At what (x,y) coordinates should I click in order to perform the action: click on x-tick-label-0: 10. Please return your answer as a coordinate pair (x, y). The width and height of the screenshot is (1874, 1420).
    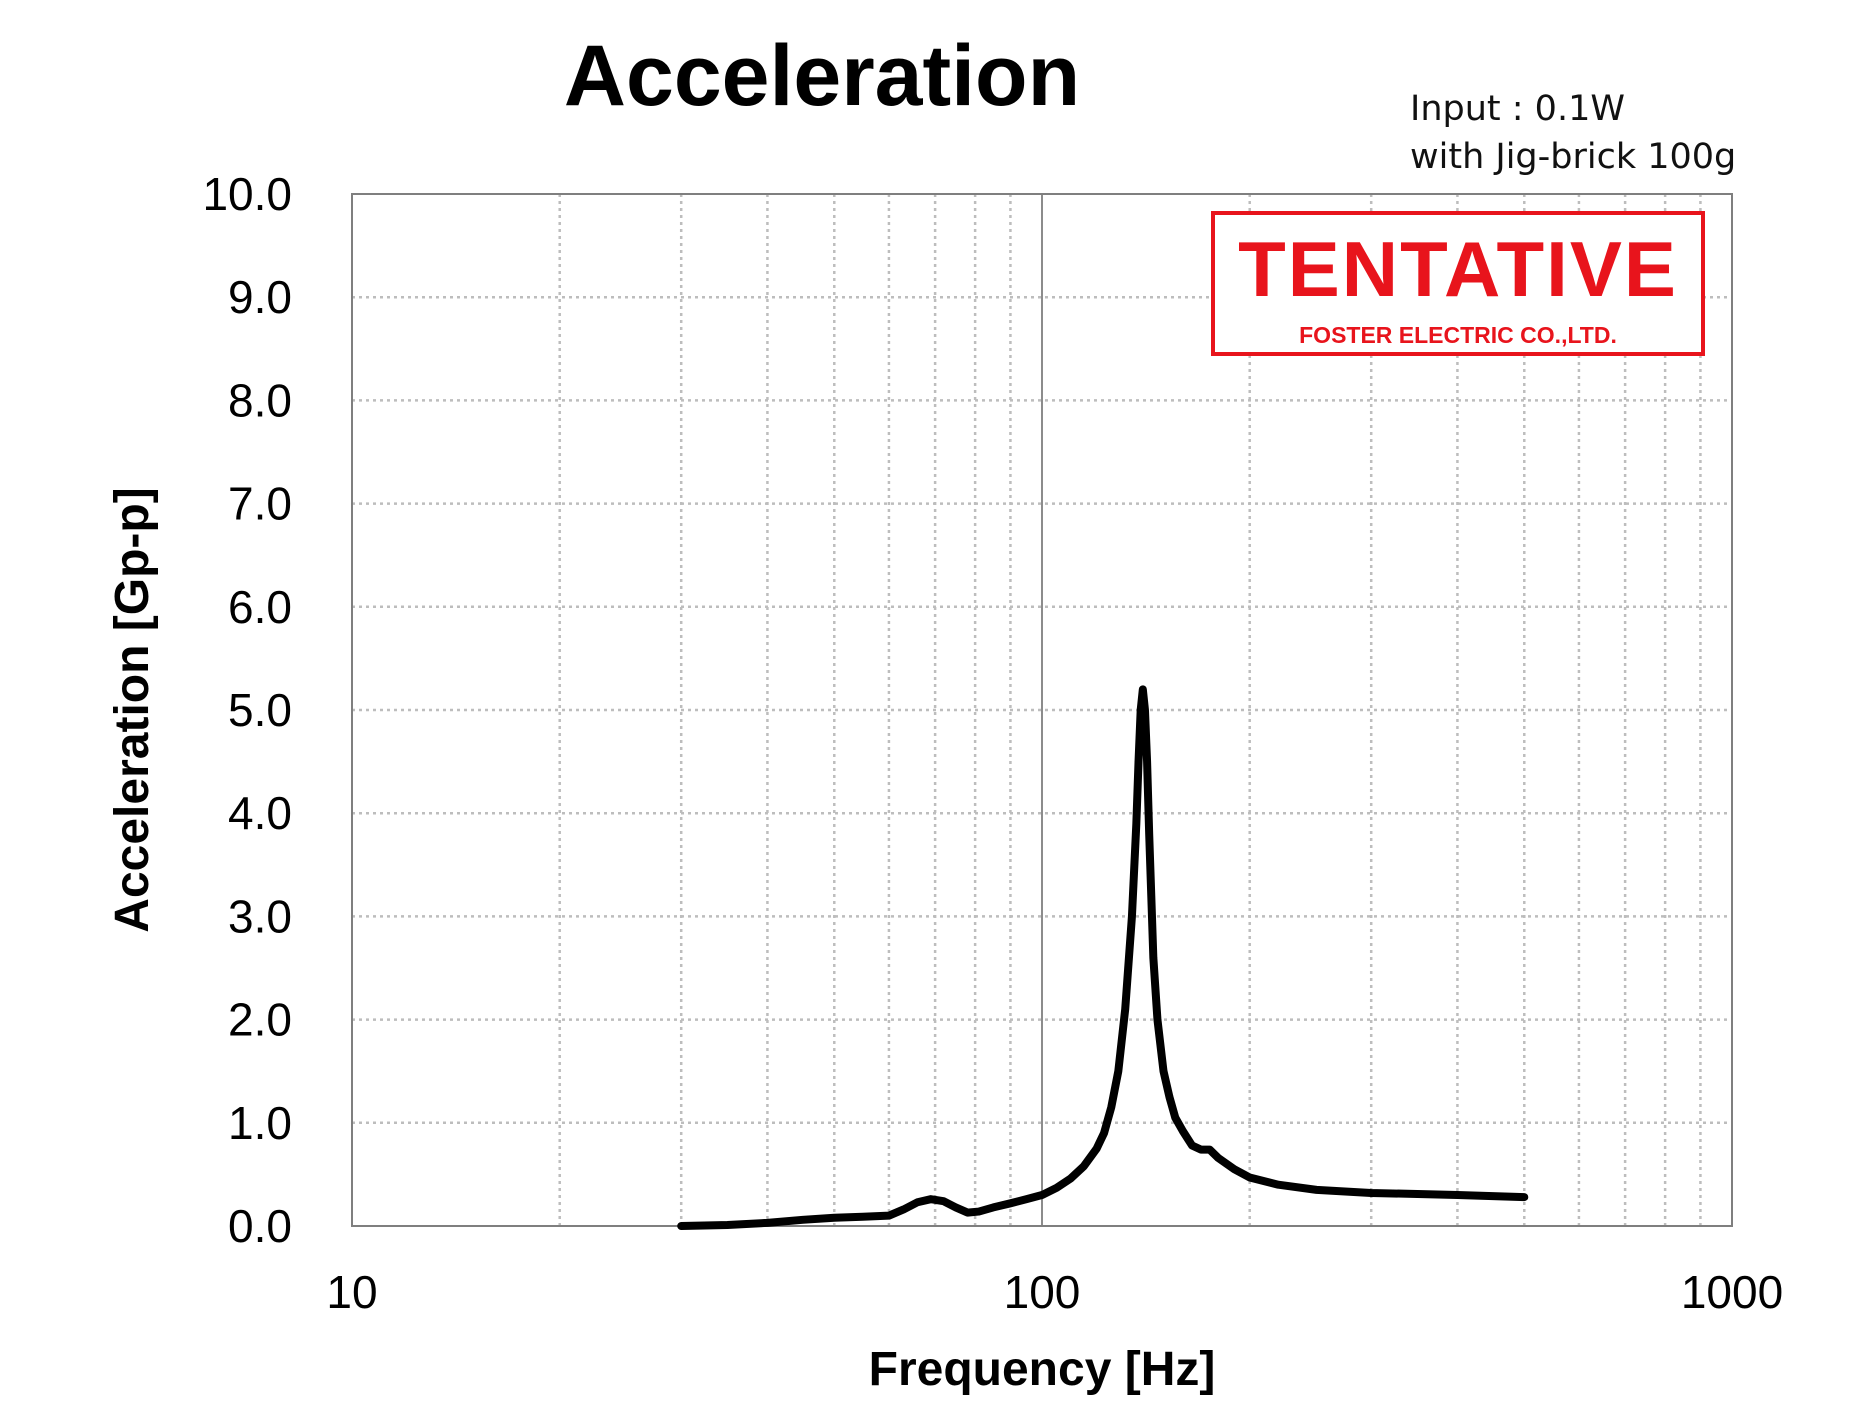
    Looking at the image, I should click on (351, 1292).